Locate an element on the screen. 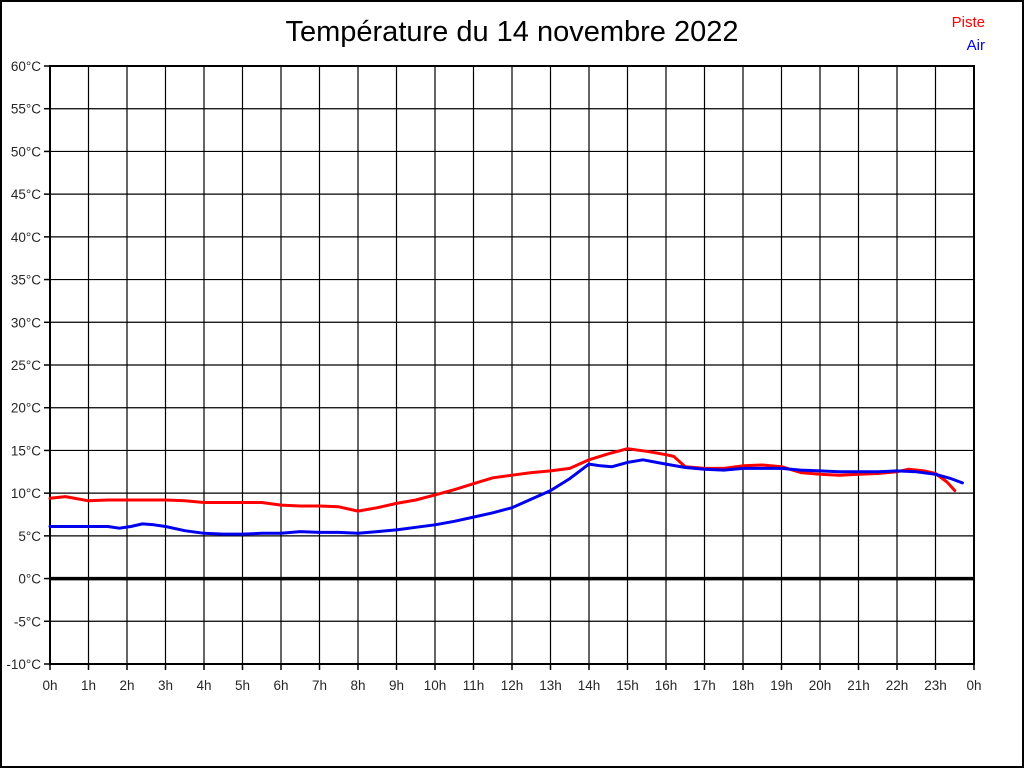 The image size is (1024, 768). legend: Piste Air is located at coordinates (968, 34).